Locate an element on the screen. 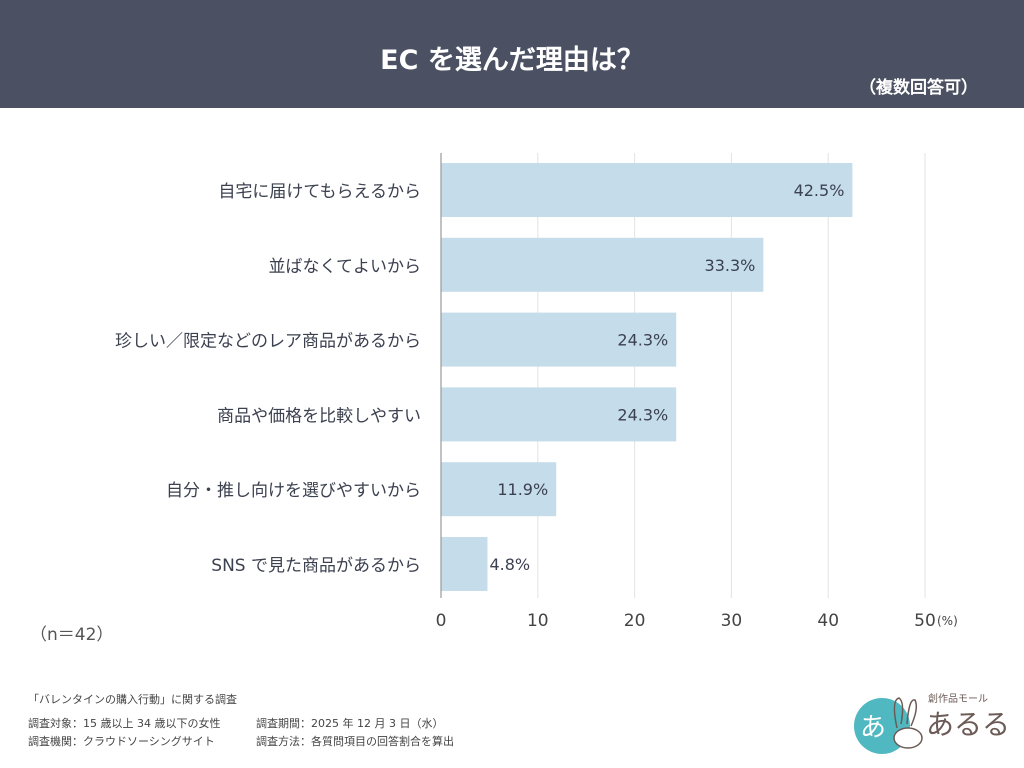 This screenshot has width=1024, height=768. data-label: 4.8% is located at coordinates (509, 564).